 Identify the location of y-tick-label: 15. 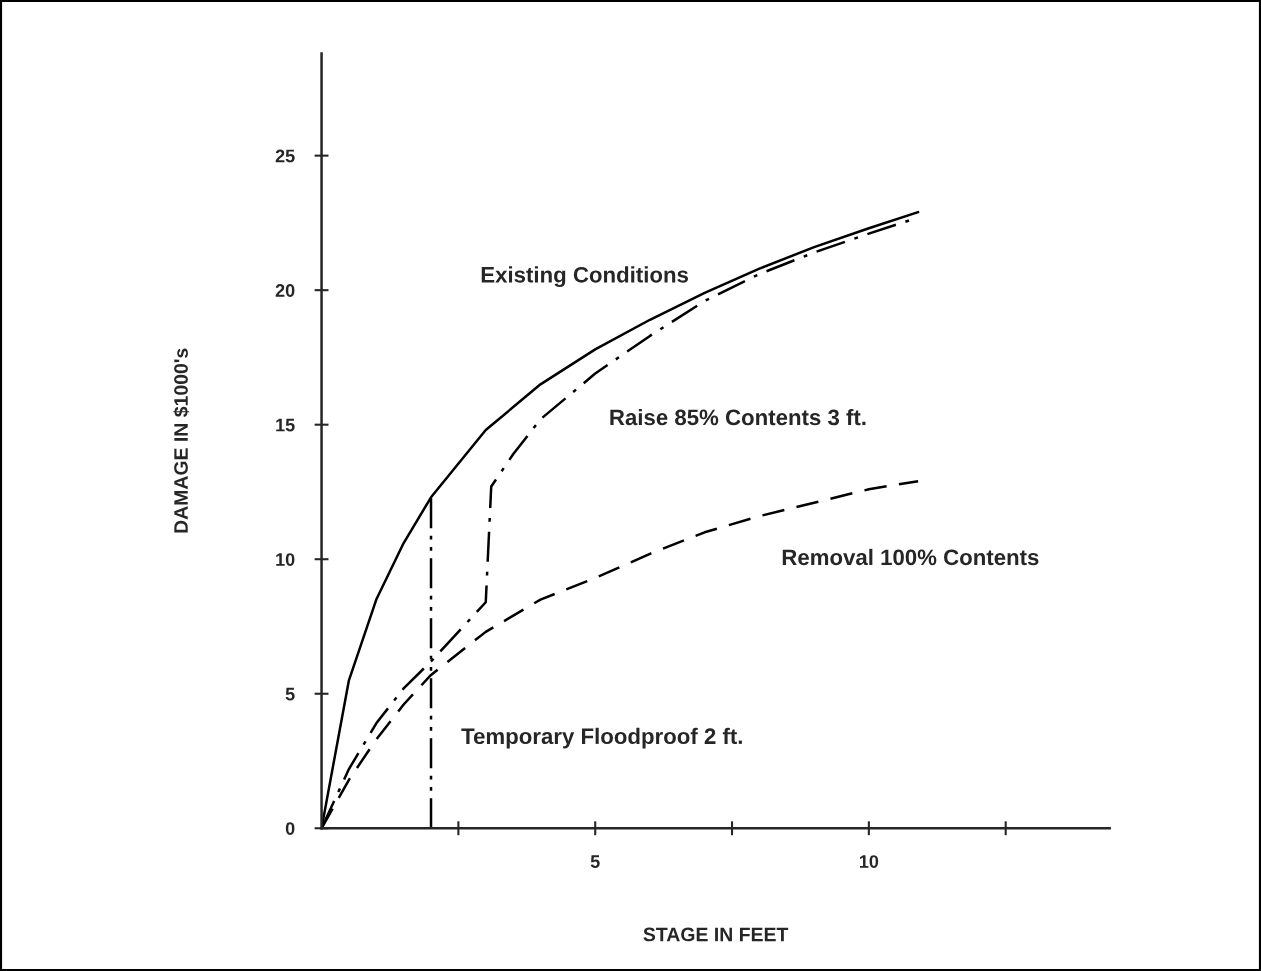
(285, 425).